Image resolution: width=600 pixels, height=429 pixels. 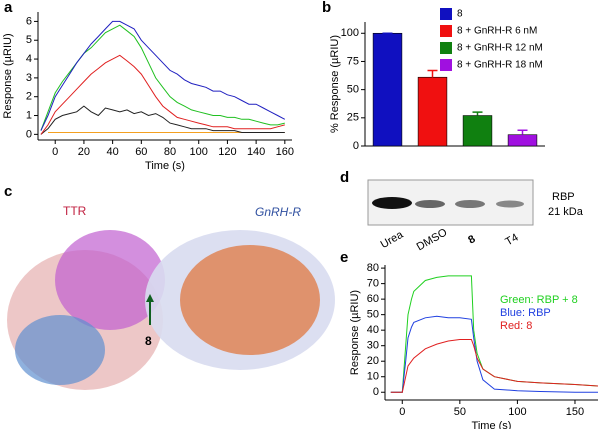 I want to click on gel, so click(x=450, y=202).